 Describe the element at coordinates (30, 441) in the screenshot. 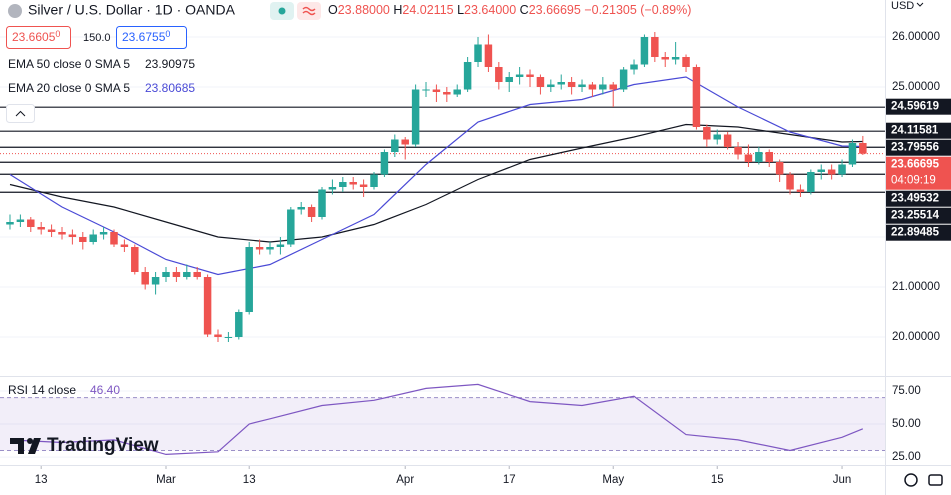

I see `brand-logo-dot` at that location.